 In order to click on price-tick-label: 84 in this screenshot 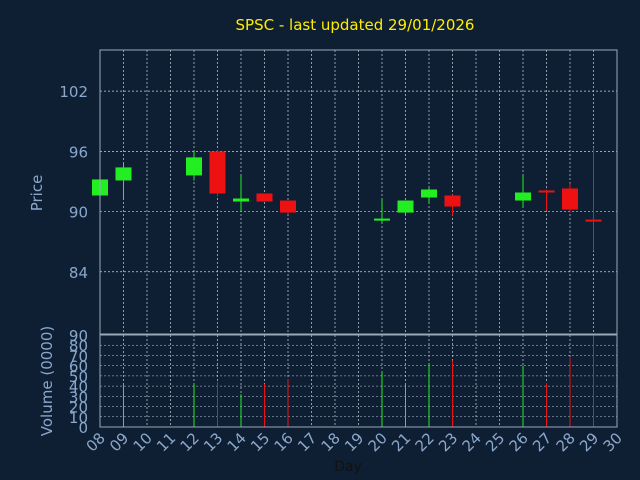, I will do `click(78, 273)`.